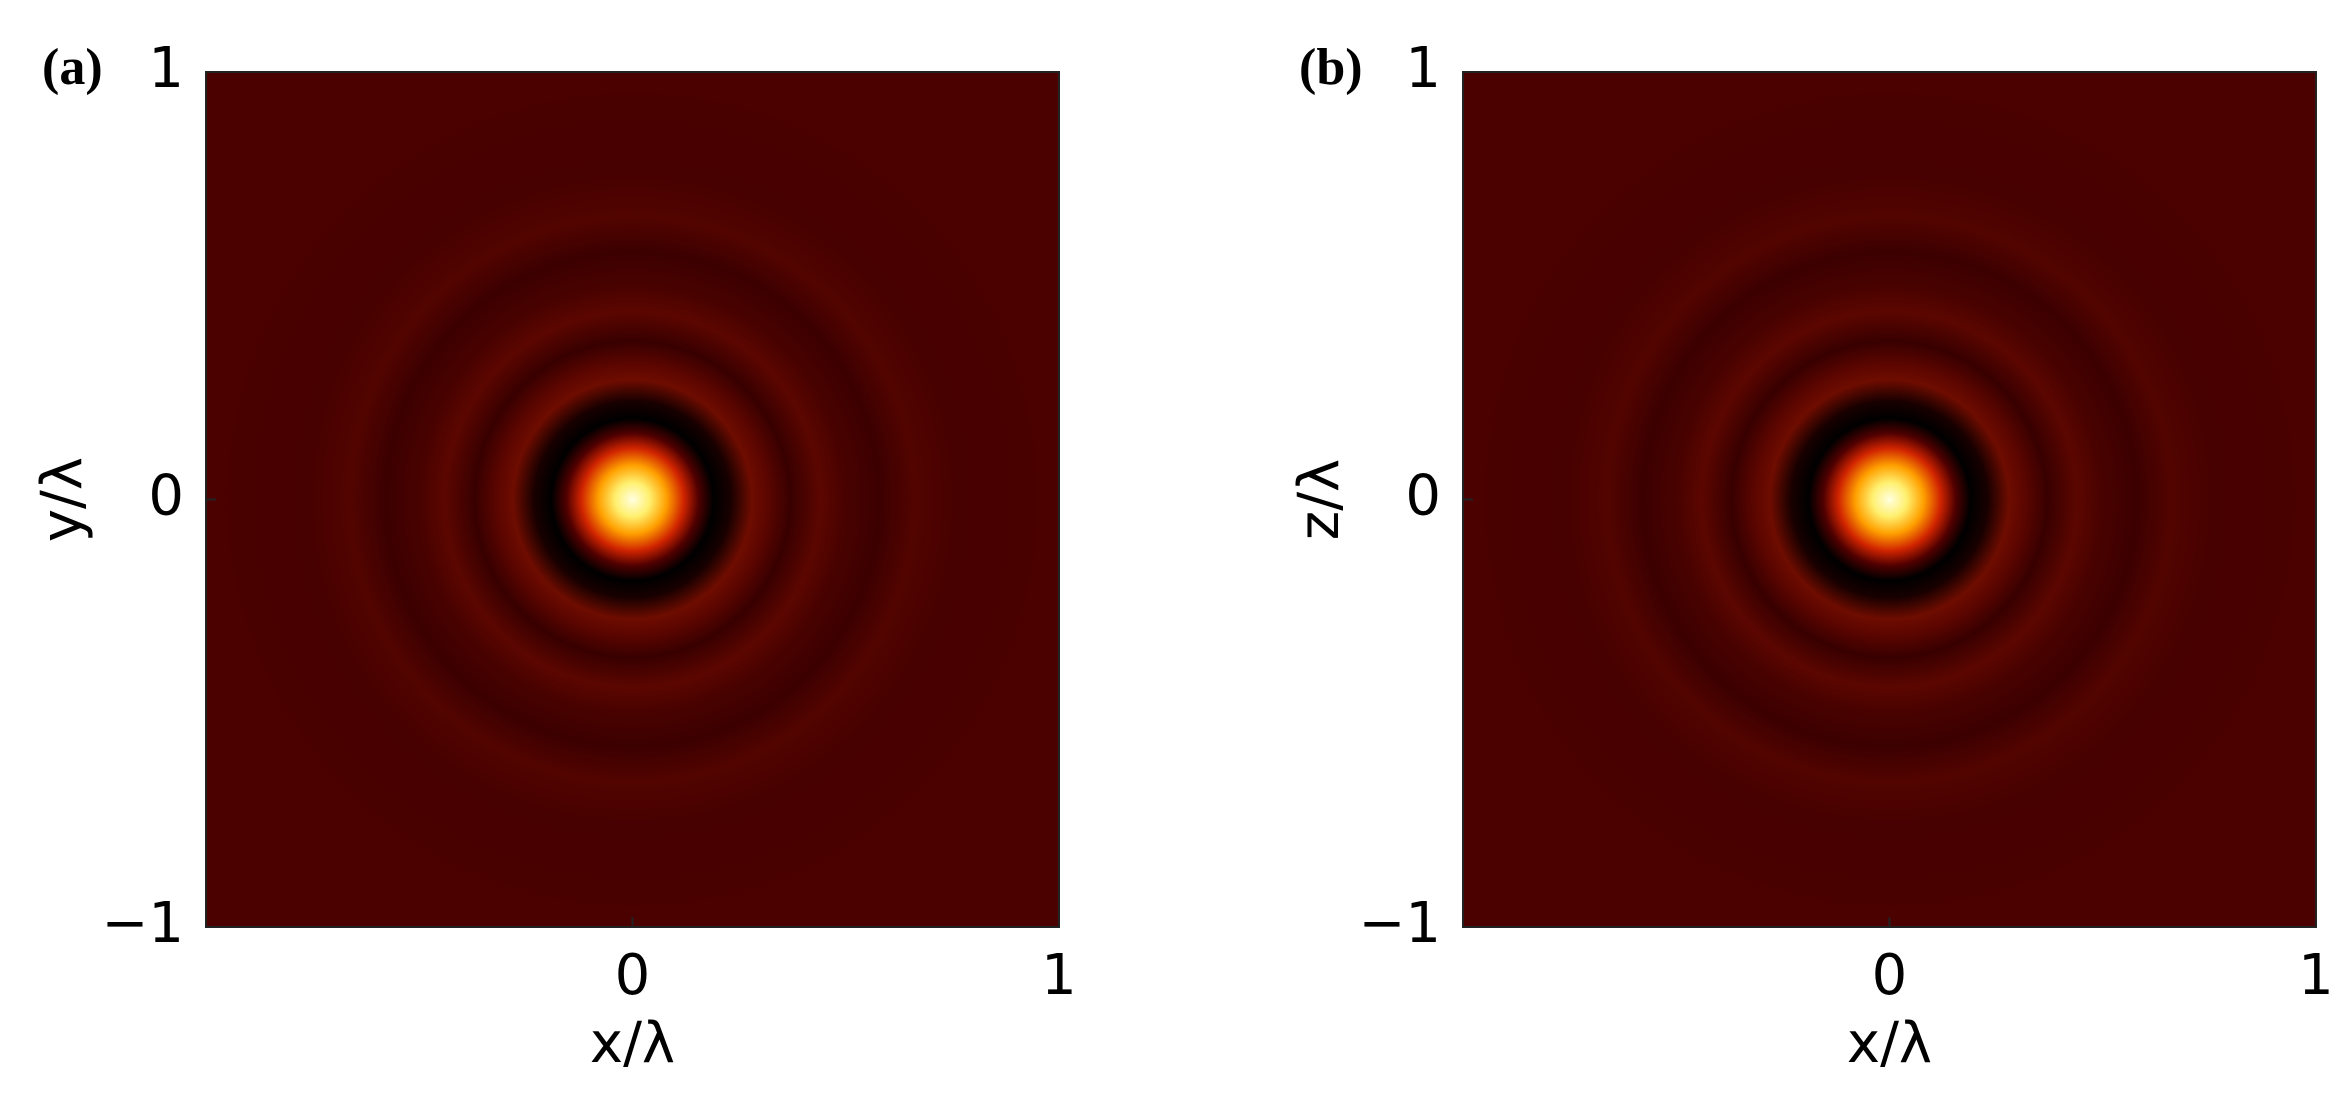  I want to click on y-axis-label: y/λ, so click(62, 499).